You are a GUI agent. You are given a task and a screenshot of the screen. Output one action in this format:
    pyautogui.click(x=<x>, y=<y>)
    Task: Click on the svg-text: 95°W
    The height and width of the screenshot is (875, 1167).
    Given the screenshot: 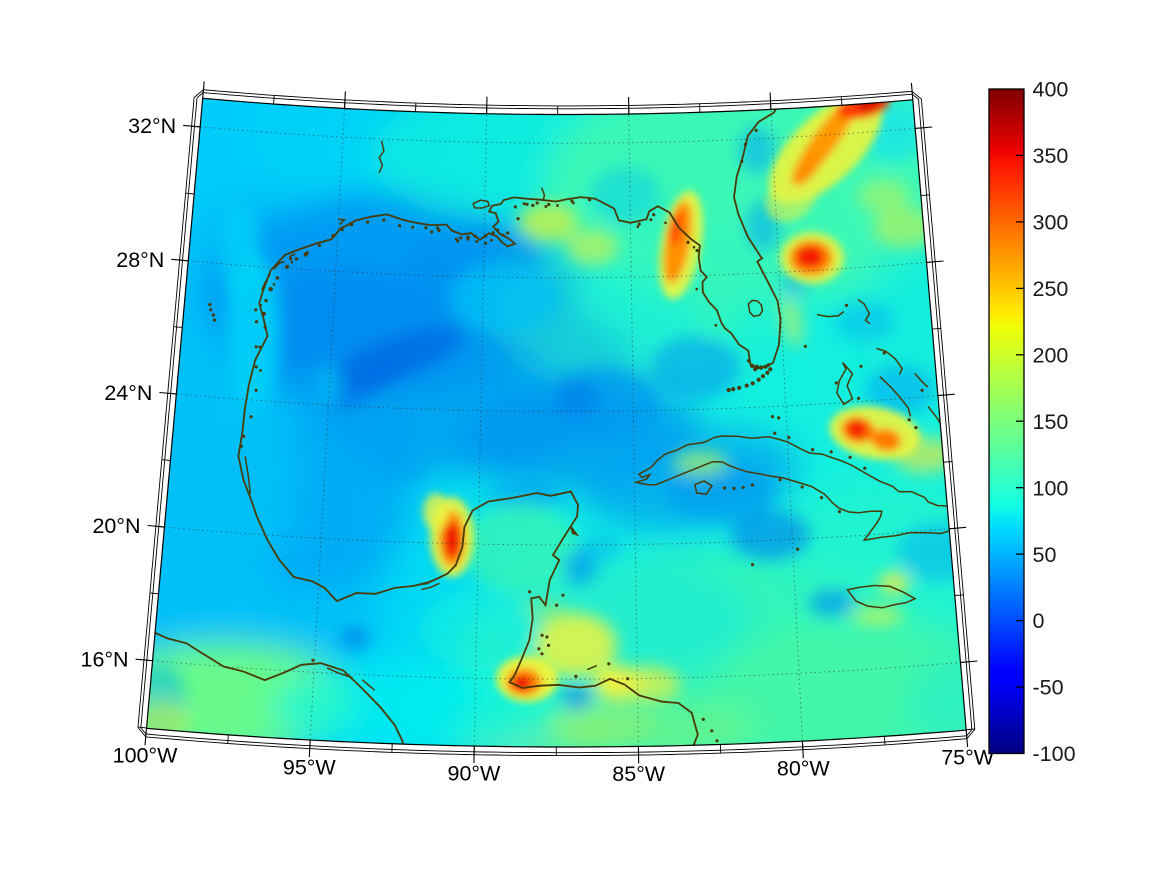 What is the action you would take?
    pyautogui.click(x=310, y=768)
    